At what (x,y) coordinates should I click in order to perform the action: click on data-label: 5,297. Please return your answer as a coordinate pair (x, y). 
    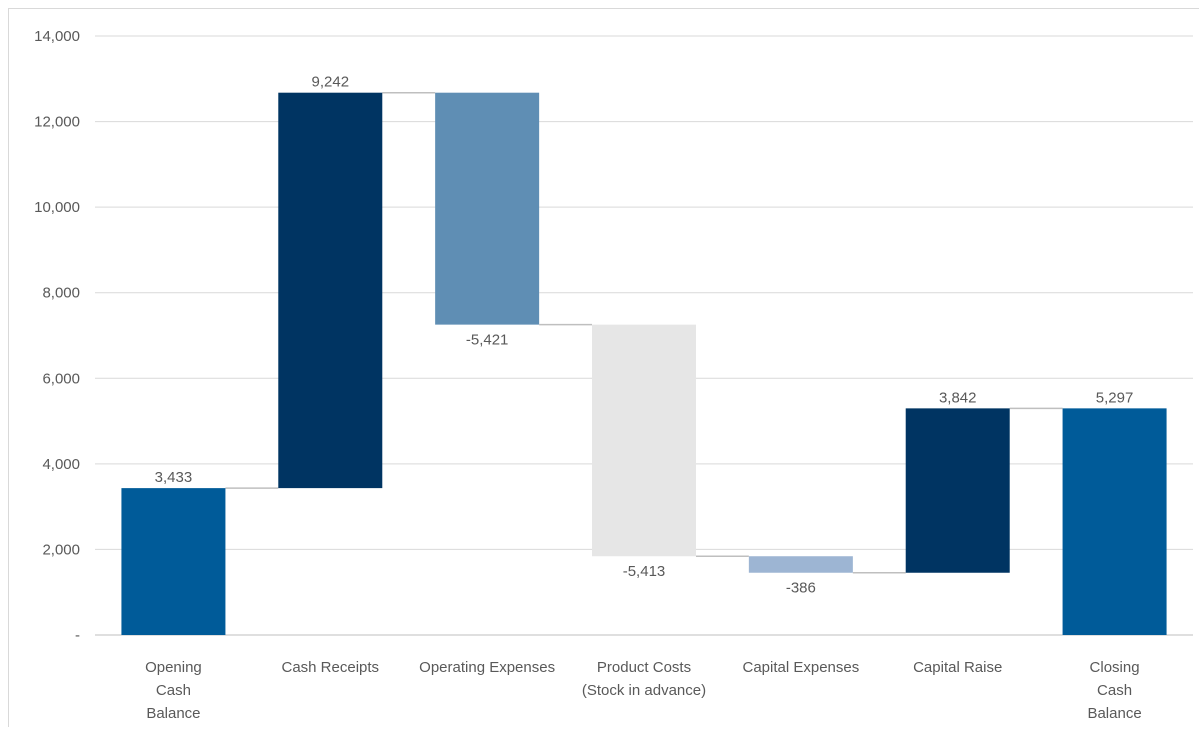
    Looking at the image, I should click on (1115, 397).